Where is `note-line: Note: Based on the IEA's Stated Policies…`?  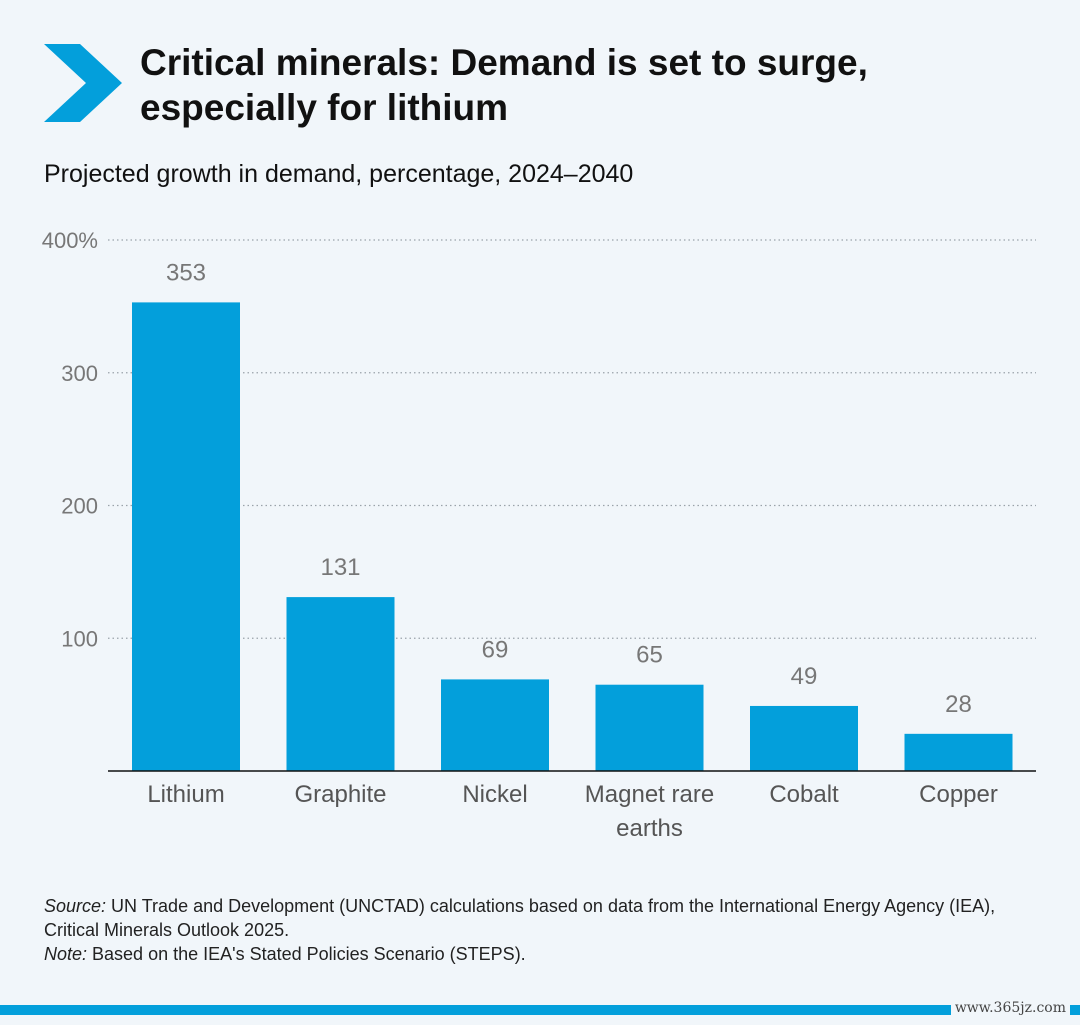 note-line: Note: Based on the IEA's Stated Policies… is located at coordinates (544, 954).